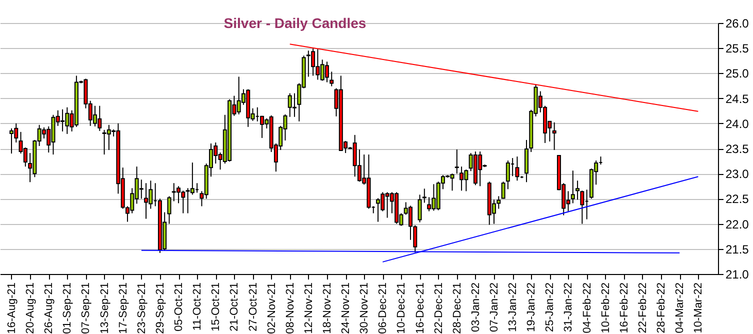 The width and height of the screenshot is (753, 334). Describe the element at coordinates (738, 99) in the screenshot. I see `y-tick-label: 24.5` at that location.